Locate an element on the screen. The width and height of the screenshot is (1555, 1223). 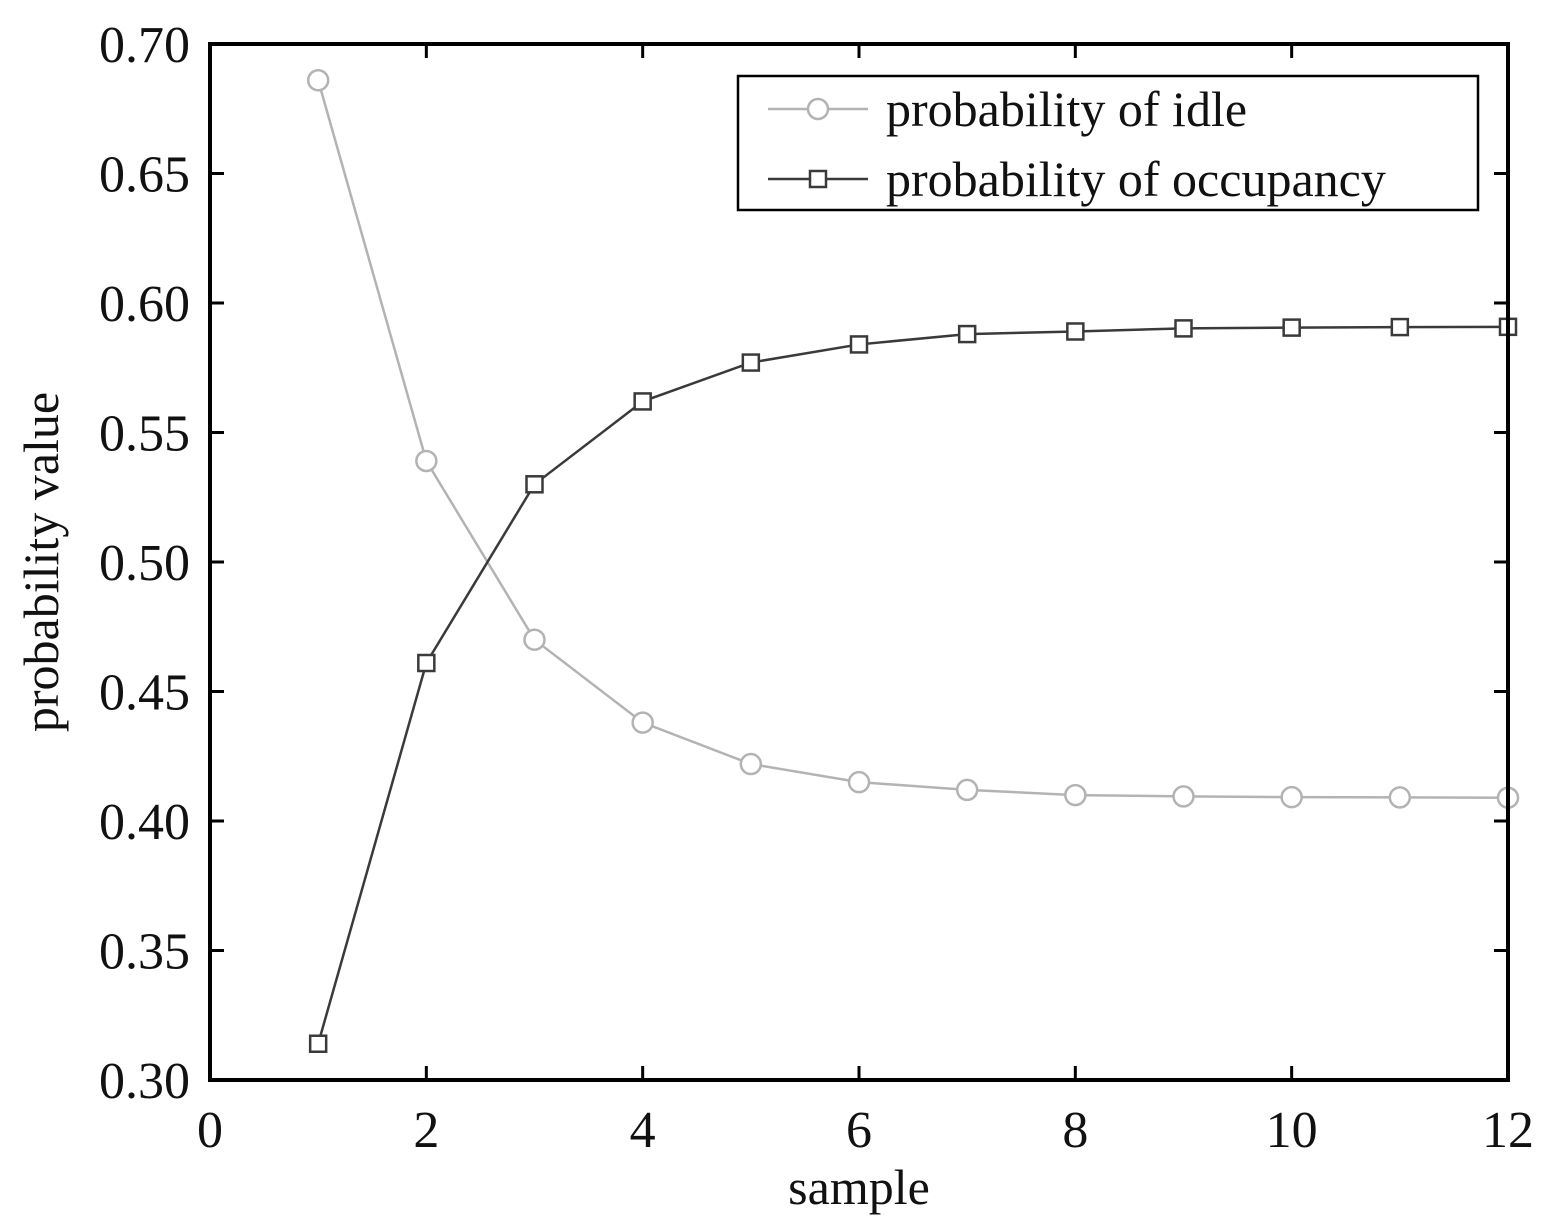
x-tick-label: 8 is located at coordinates (1075, 1130).